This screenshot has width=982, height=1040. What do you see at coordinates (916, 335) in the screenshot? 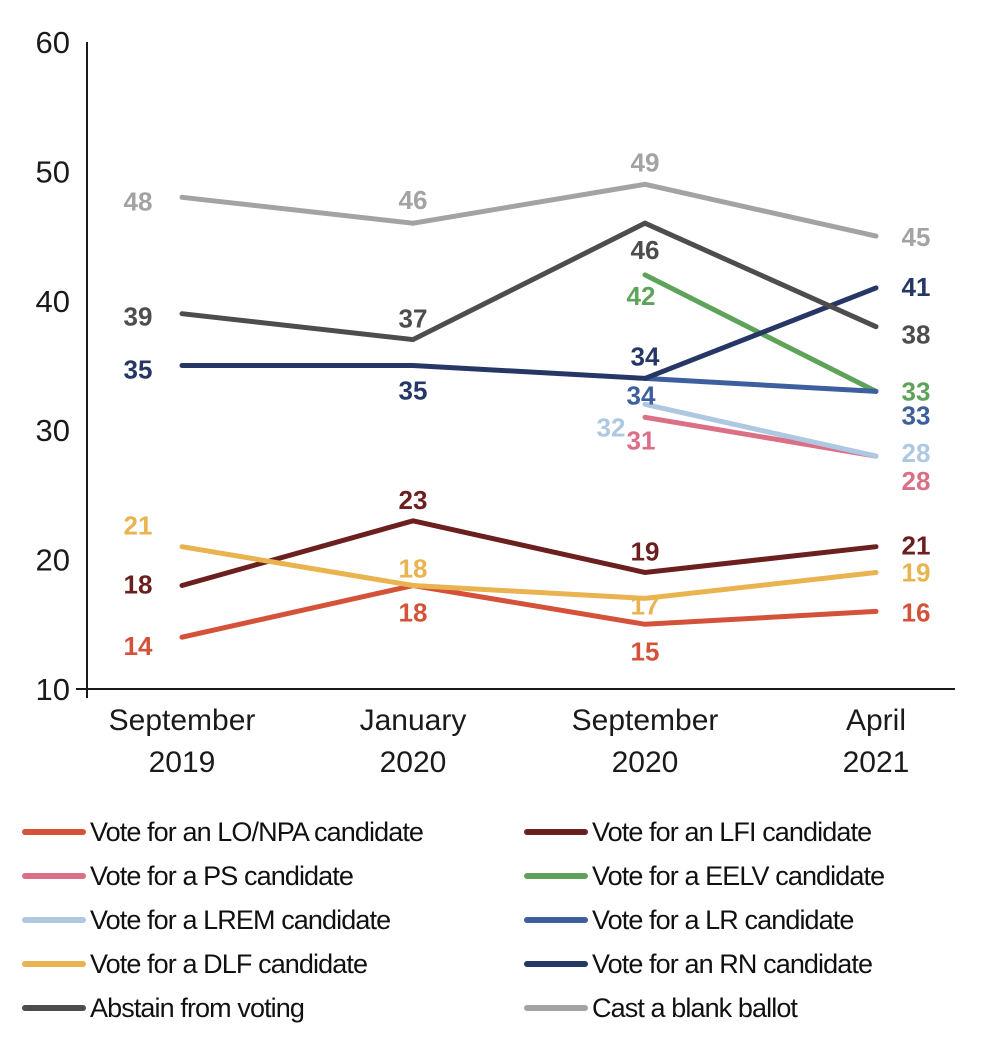
I see `data-label: 38` at bounding box center [916, 335].